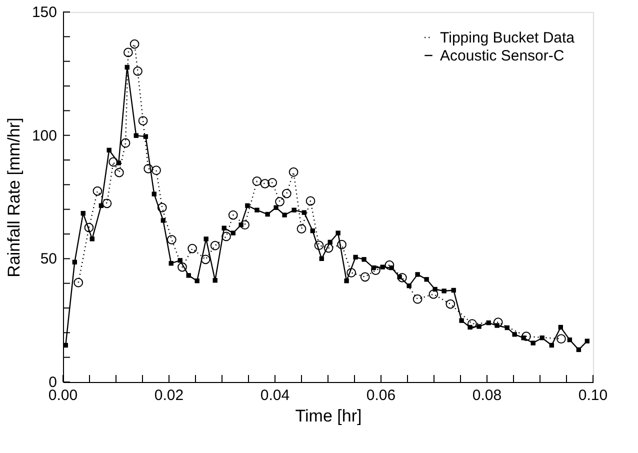 The width and height of the screenshot is (638, 453). I want to click on legend-label: Acoustic Sensor-C, so click(502, 56).